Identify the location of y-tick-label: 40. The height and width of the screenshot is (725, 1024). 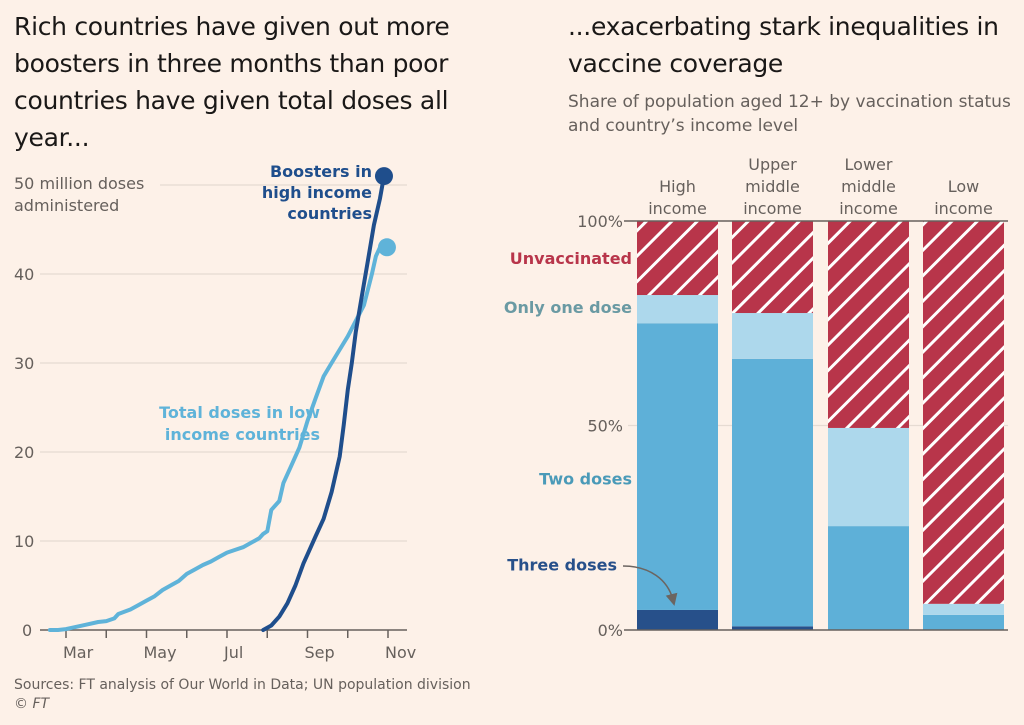
(24, 274).